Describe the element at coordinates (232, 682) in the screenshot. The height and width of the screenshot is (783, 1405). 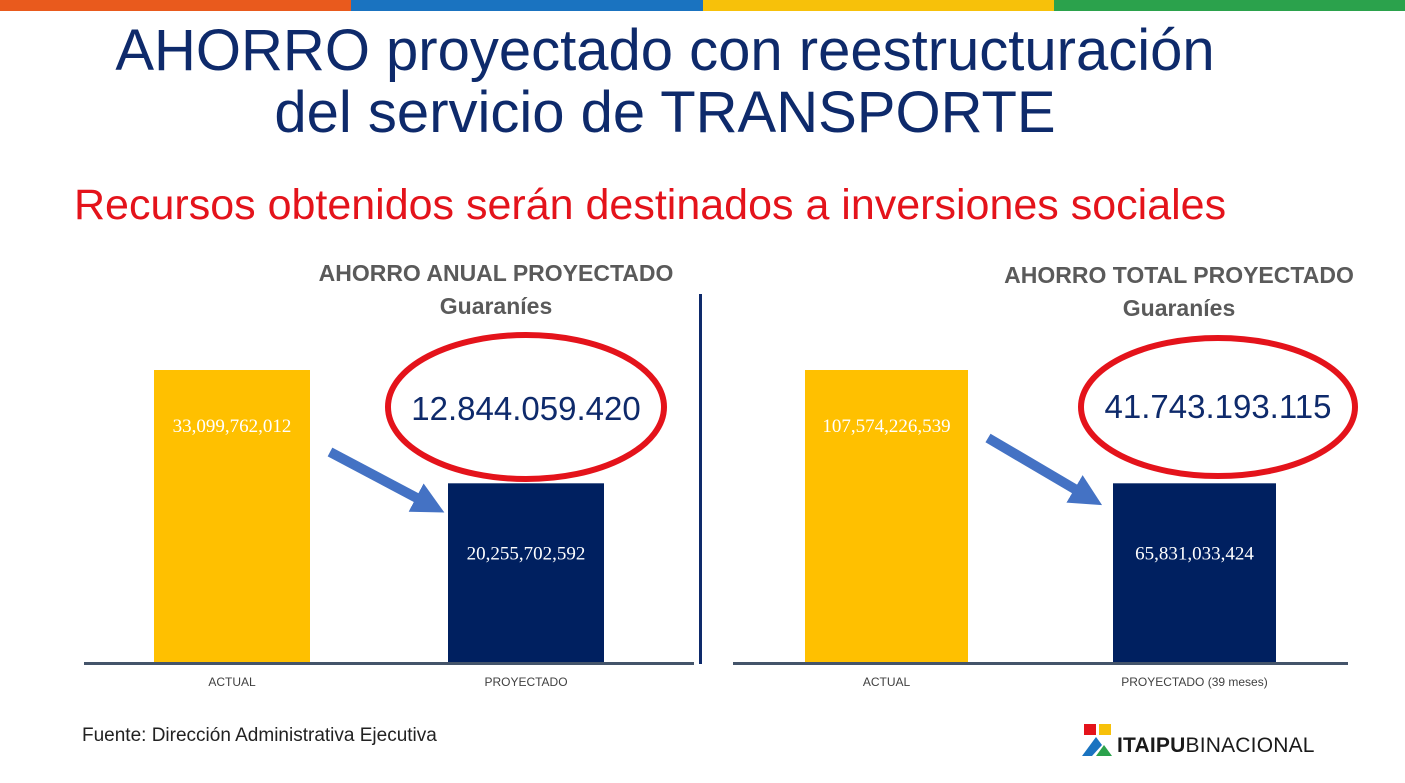
I see `chart1-category-label-actual: ACTUAL` at that location.